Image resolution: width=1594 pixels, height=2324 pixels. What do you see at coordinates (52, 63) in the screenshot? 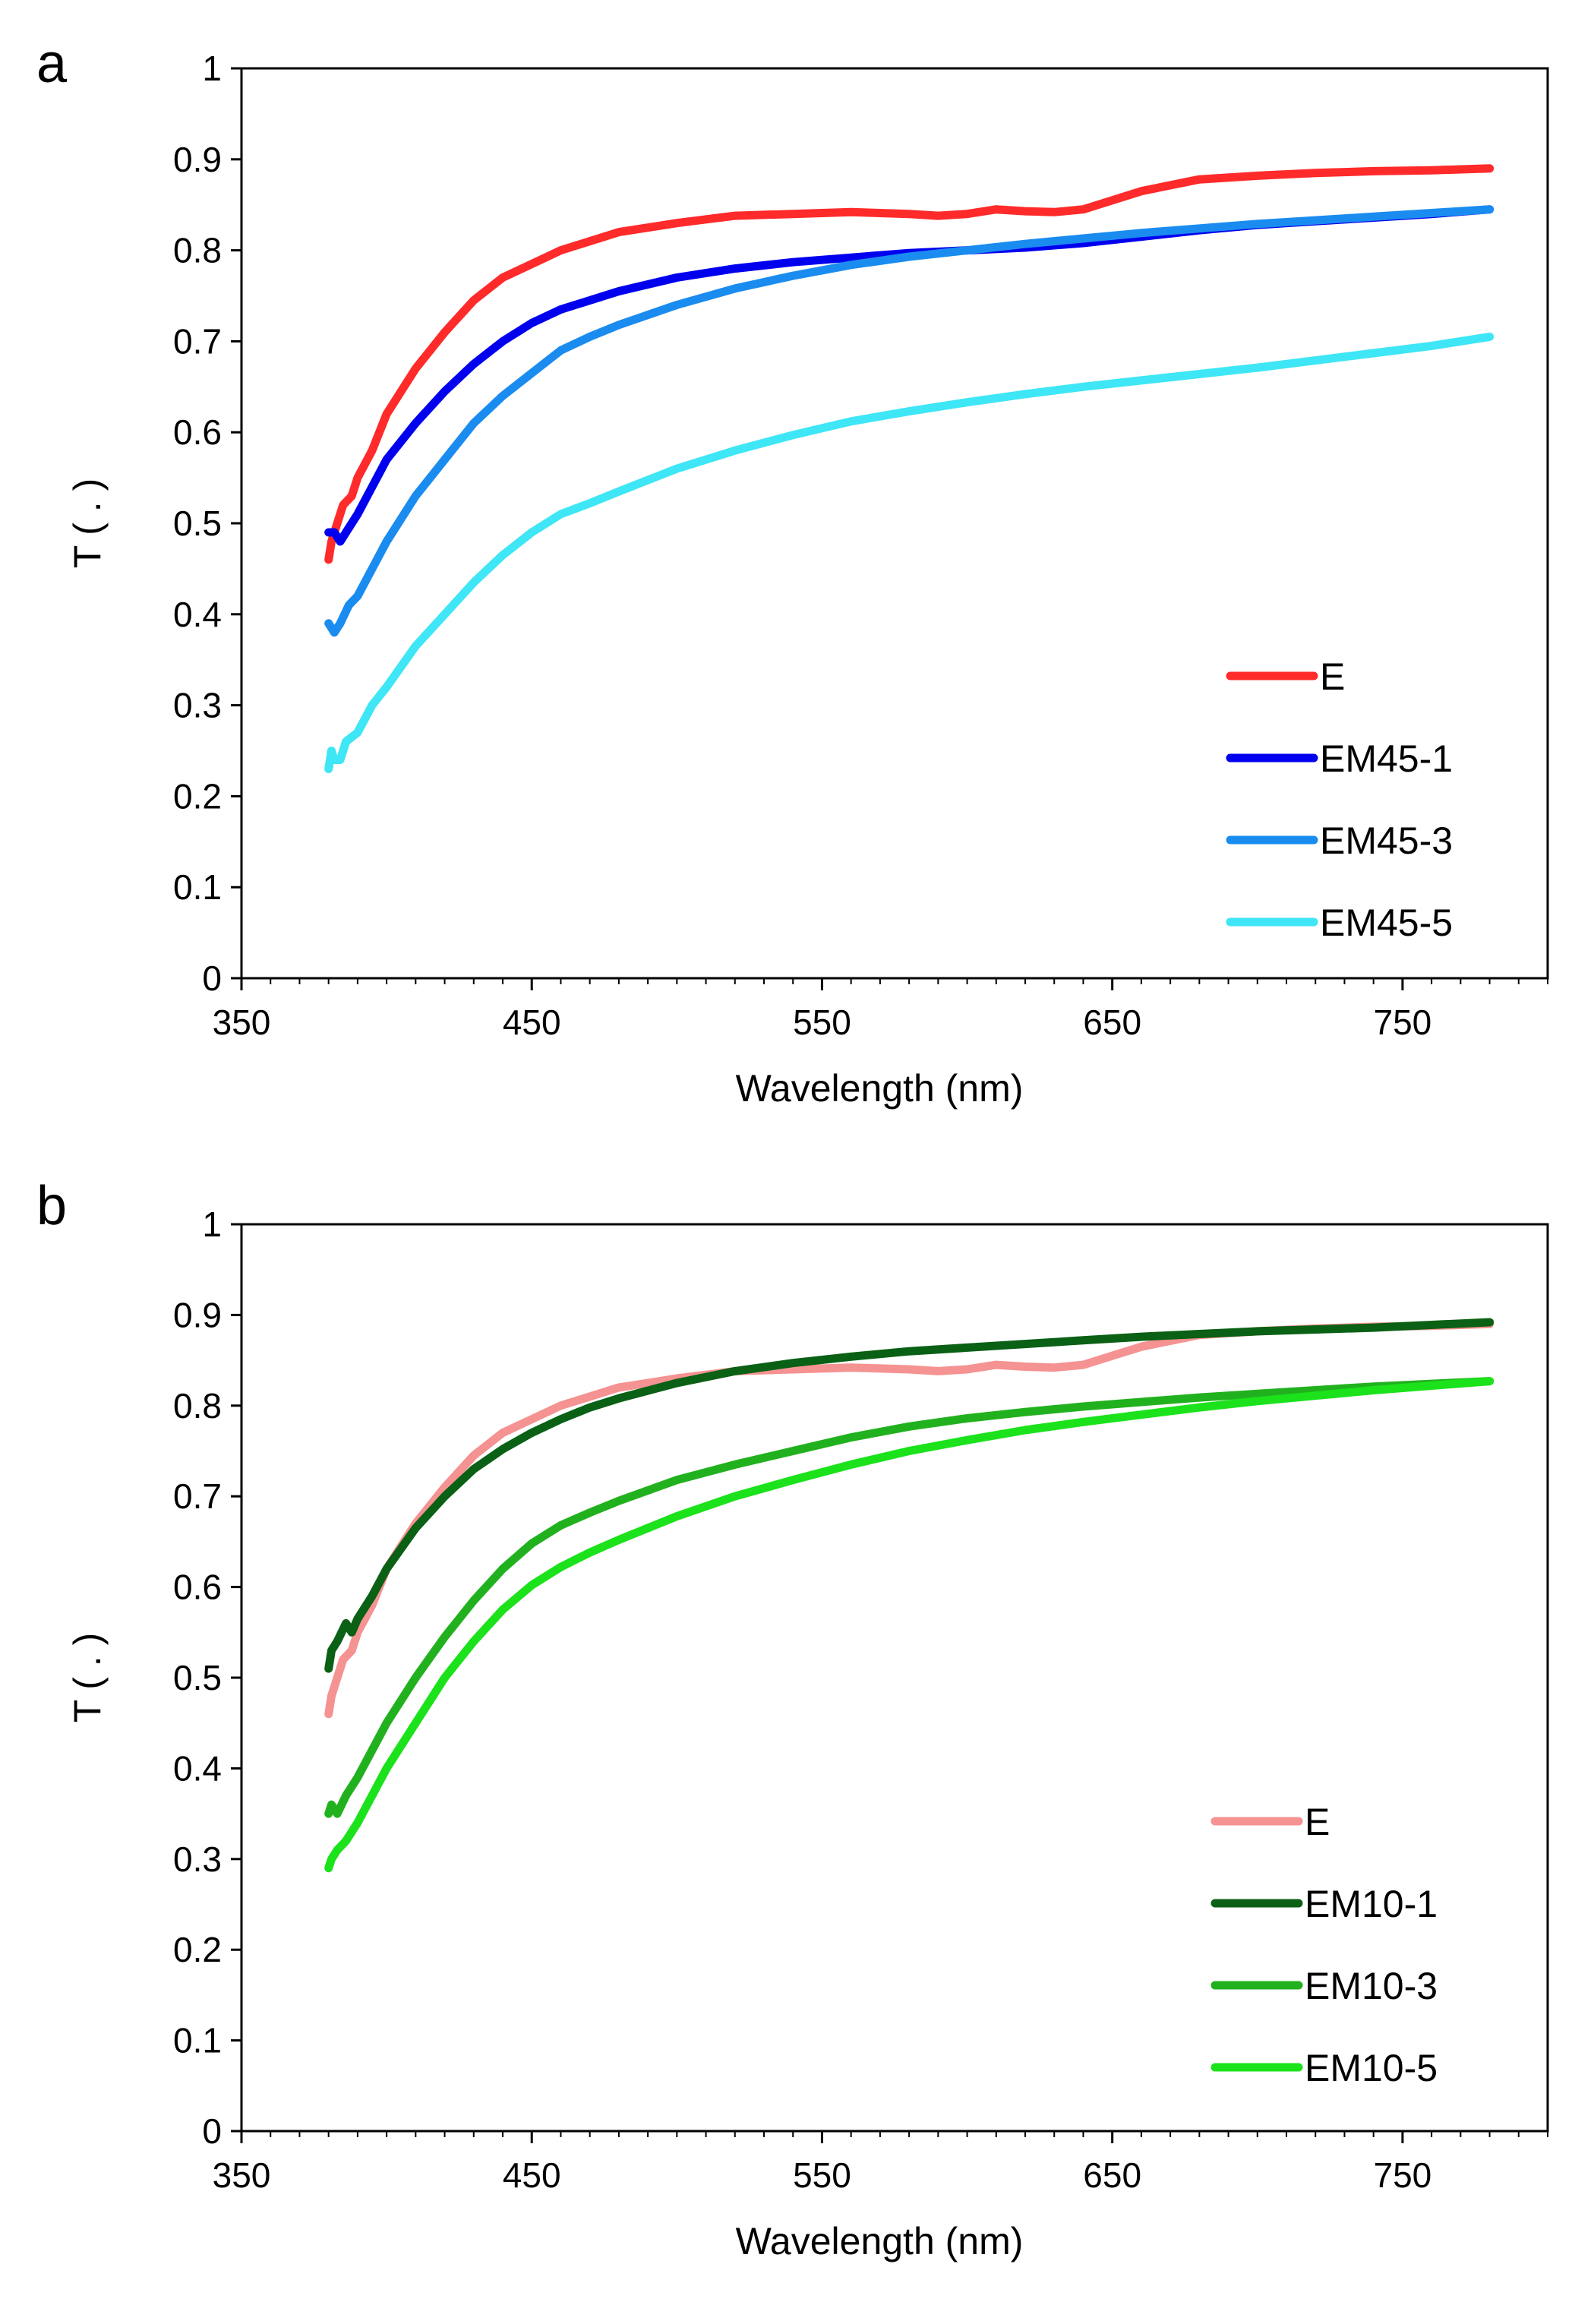
I see `panel-label: a` at bounding box center [52, 63].